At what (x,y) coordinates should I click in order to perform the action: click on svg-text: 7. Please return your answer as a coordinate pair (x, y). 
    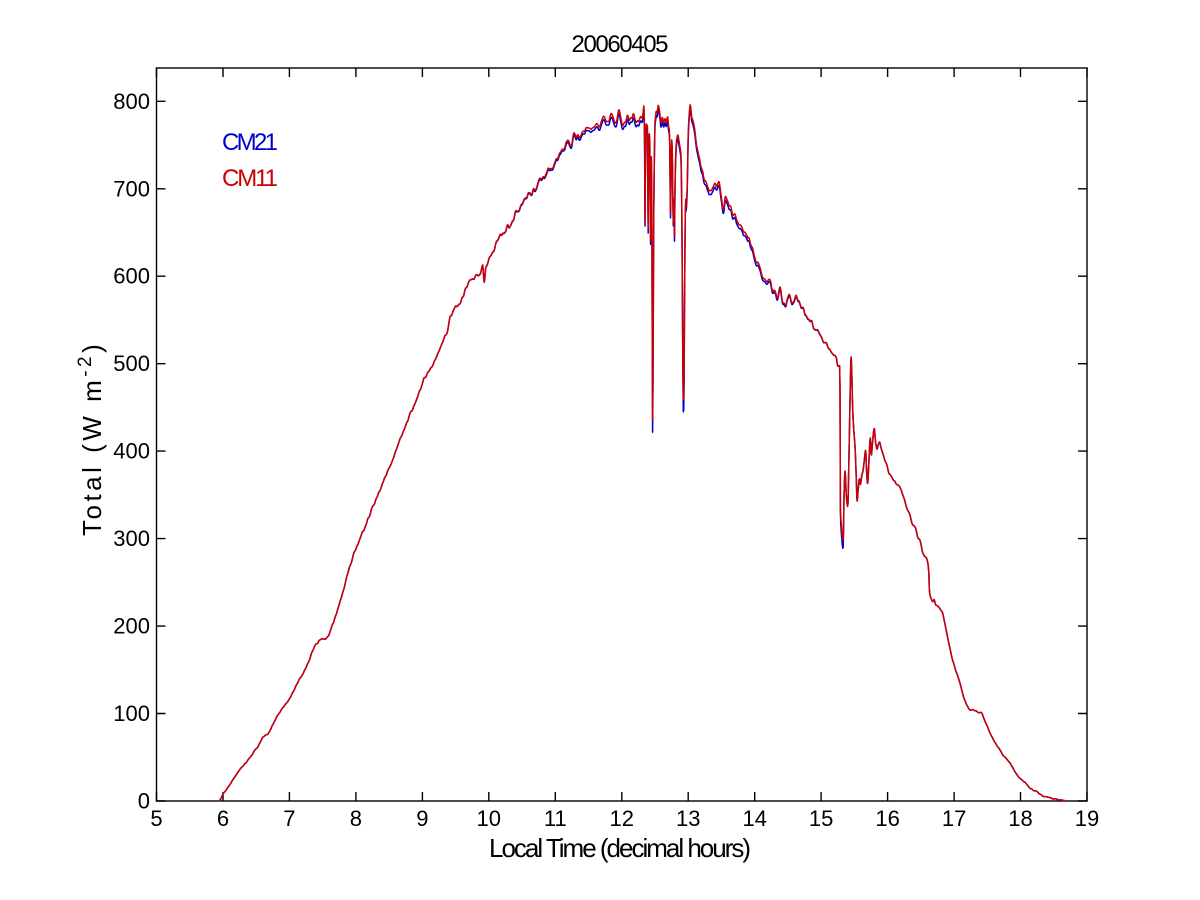
    Looking at the image, I should click on (289, 818).